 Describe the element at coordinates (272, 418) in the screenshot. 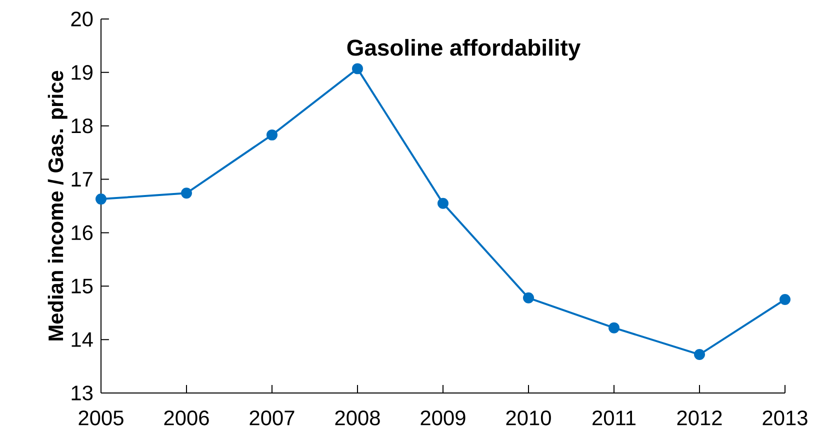

I see `x-tick-label: 2007` at that location.